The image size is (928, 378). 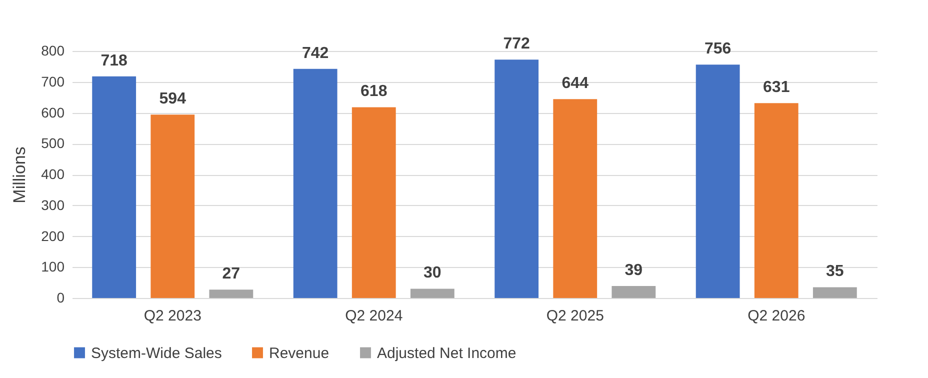 I want to click on data-label: 27, so click(x=231, y=274).